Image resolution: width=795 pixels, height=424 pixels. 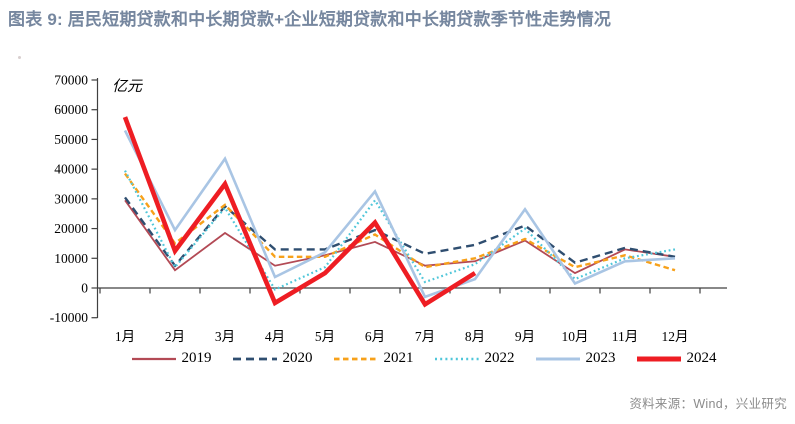 What do you see at coordinates (71, 198) in the screenshot?
I see `y-axis-label: 30000` at bounding box center [71, 198].